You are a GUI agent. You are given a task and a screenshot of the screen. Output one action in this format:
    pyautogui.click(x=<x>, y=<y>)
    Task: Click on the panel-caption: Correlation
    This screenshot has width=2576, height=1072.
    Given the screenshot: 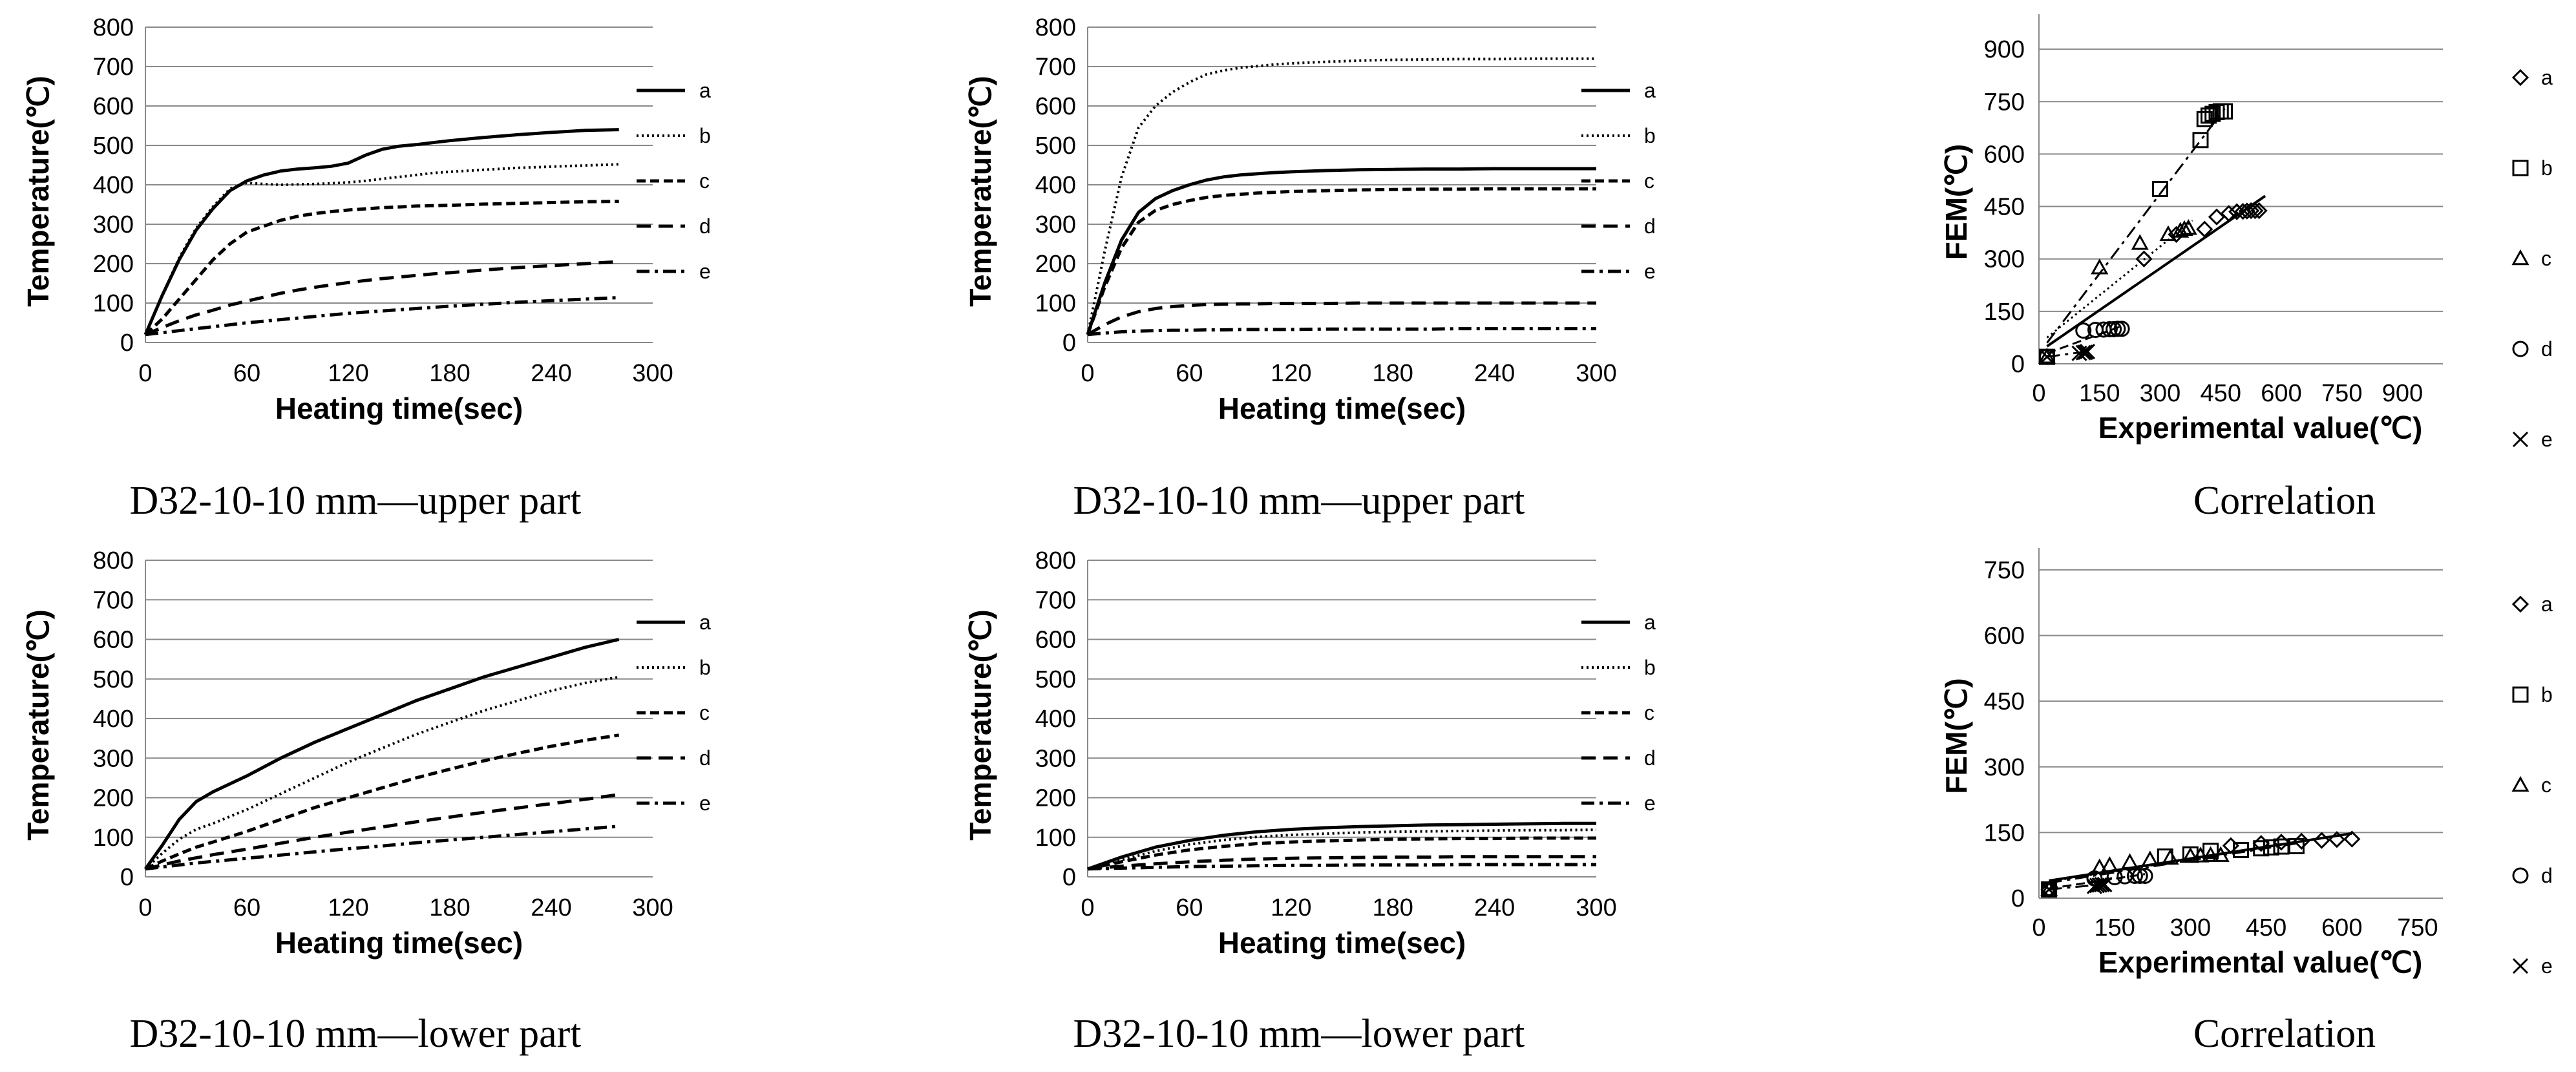 What is the action you would take?
    pyautogui.click(x=2284, y=501)
    